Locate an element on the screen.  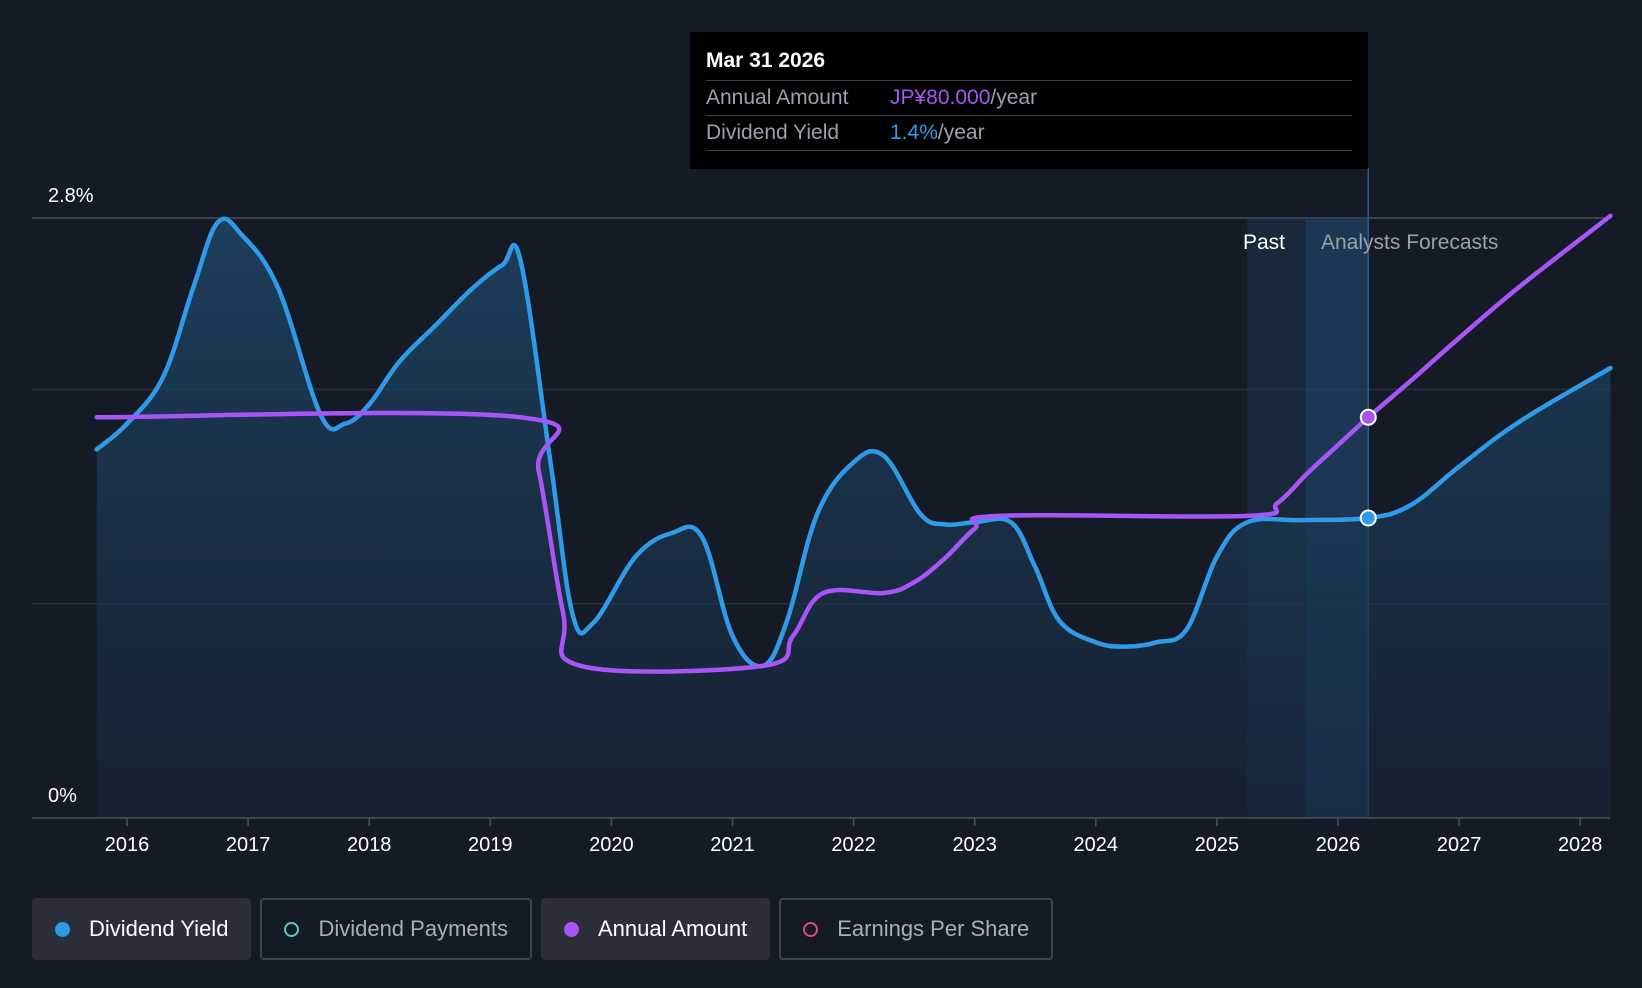
legend-dividend-yield-dot-icon is located at coordinates (62, 929).